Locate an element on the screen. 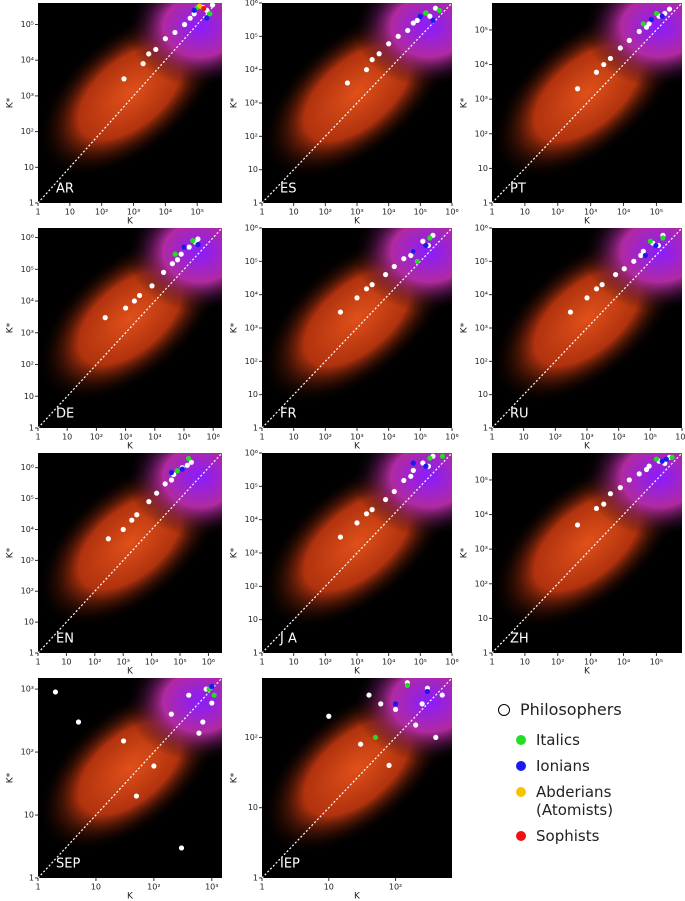 The height and width of the screenshot is (901, 685). panel: SEP 1 10 10² 10³ 1 10 10² 10³ K K* is located at coordinates (114, 789).